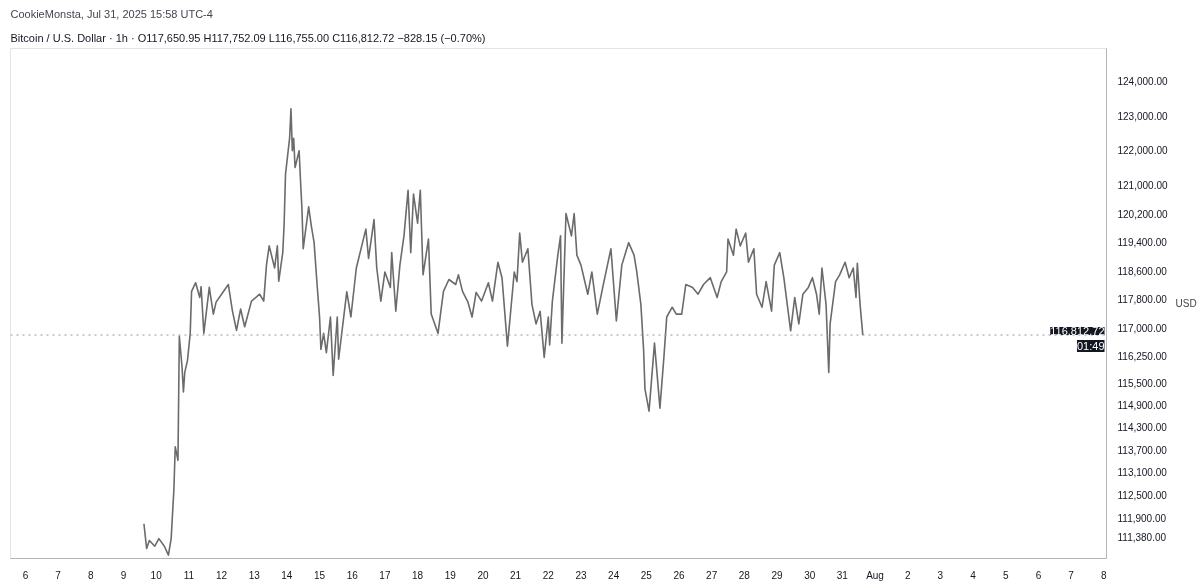 This screenshot has width=1199, height=583. What do you see at coordinates (875, 575) in the screenshot?
I see `x-tick-label: Aug` at bounding box center [875, 575].